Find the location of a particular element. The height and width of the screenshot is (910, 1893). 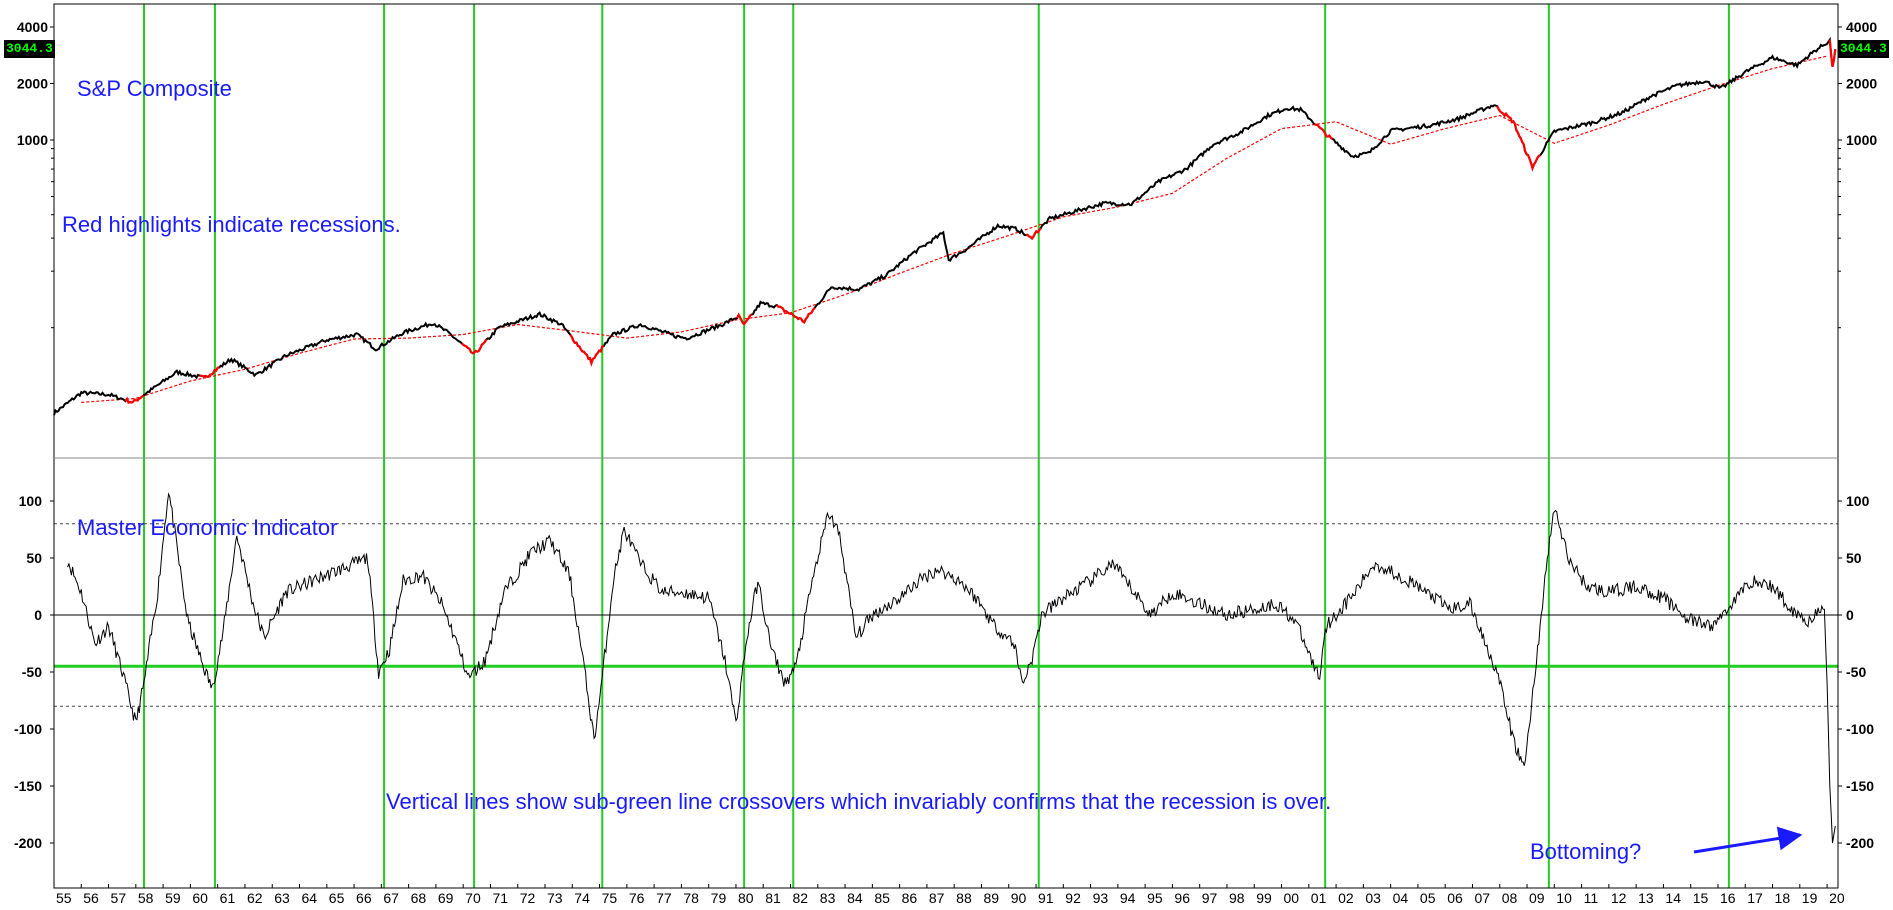

x-tick-label: 80 is located at coordinates (746, 898).